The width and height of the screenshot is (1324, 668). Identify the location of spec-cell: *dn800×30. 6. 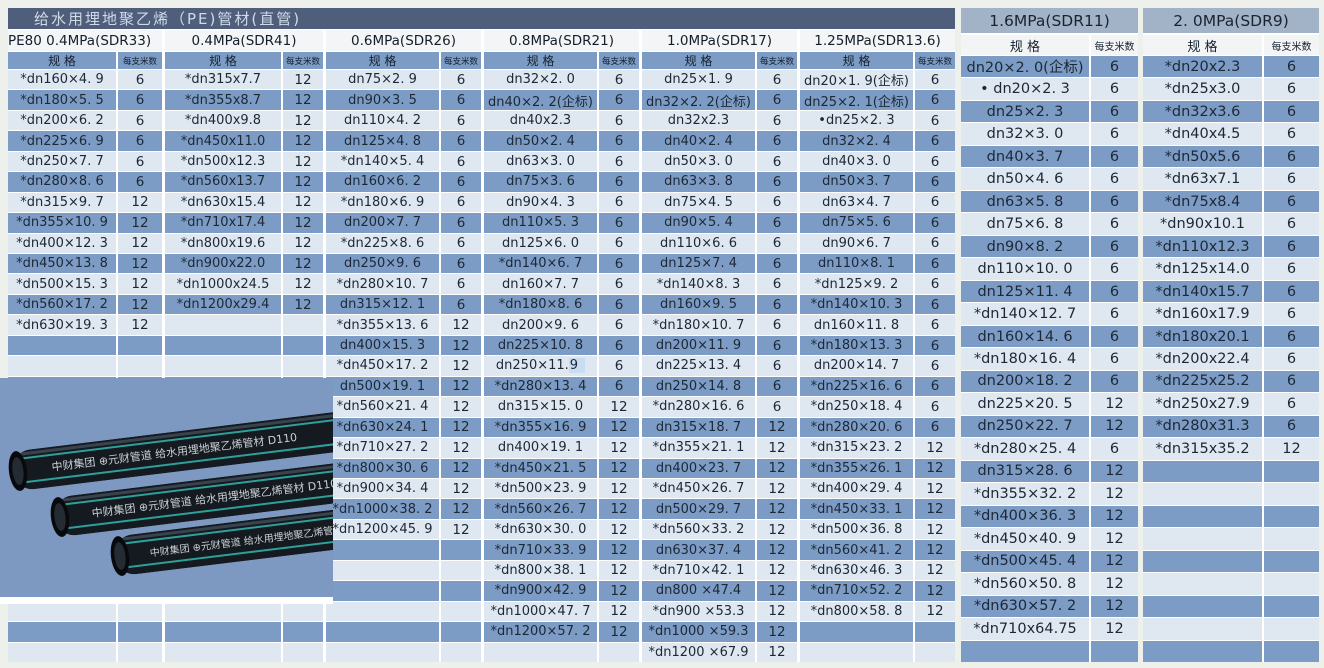
(382, 468).